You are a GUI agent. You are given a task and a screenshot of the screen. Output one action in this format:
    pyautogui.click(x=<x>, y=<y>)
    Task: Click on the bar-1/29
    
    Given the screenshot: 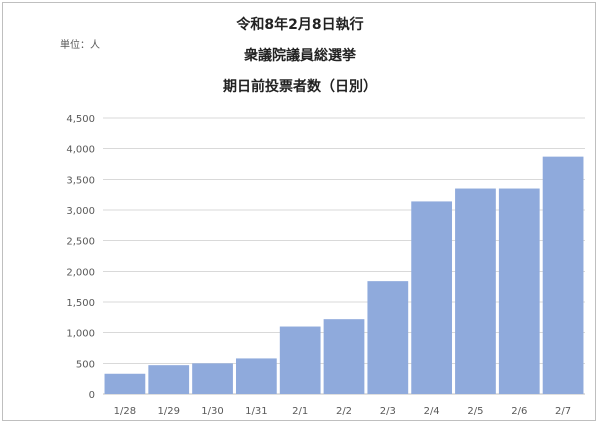 What is the action you would take?
    pyautogui.click(x=169, y=379)
    